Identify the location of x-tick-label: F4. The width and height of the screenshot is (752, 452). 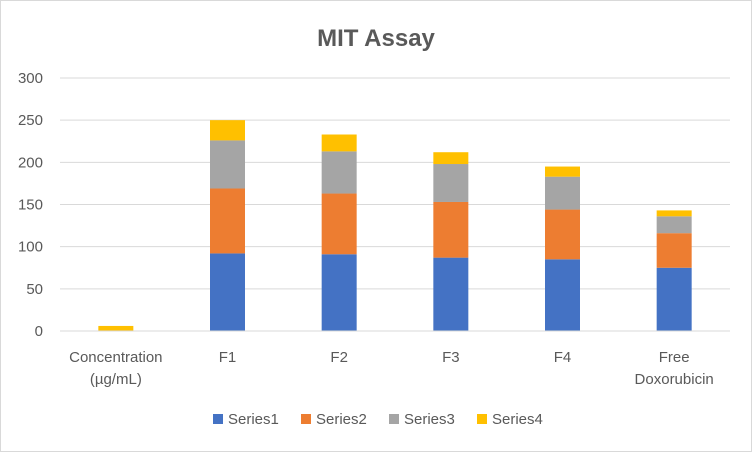
(563, 357).